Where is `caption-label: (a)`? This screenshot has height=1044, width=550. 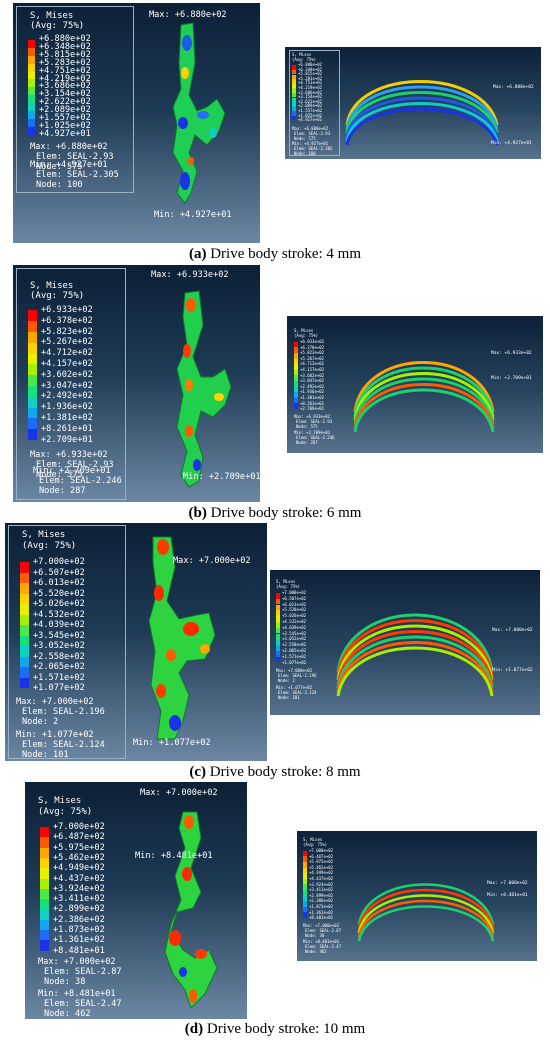 caption-label: (a) is located at coordinates (197, 254).